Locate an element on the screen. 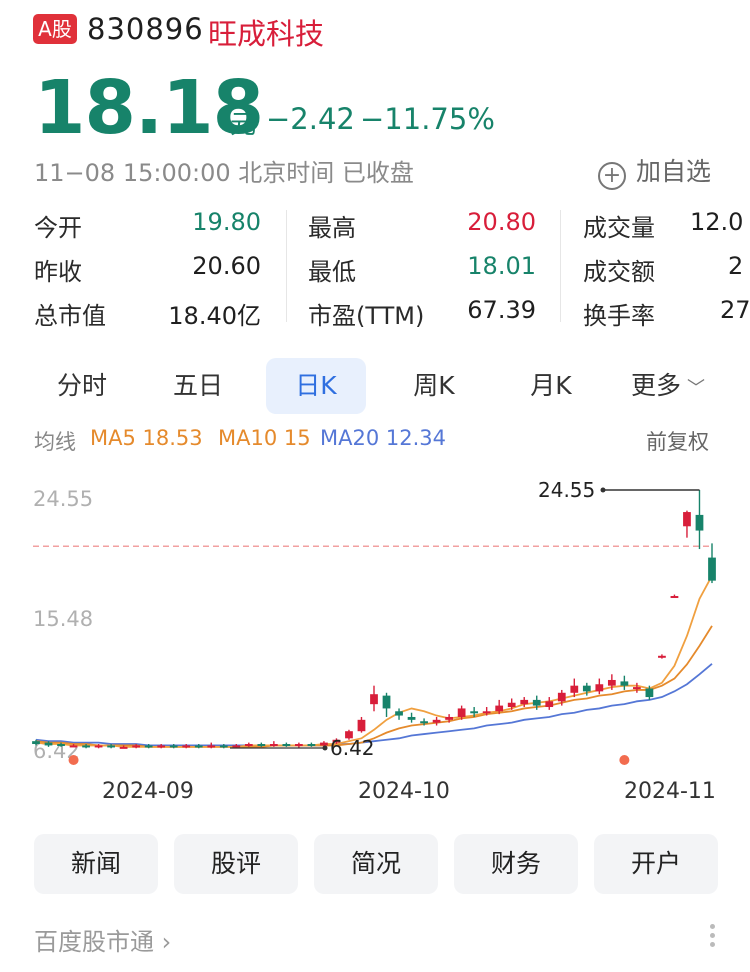  stat-label-market-cap: 总市值 is located at coordinates (70, 316).